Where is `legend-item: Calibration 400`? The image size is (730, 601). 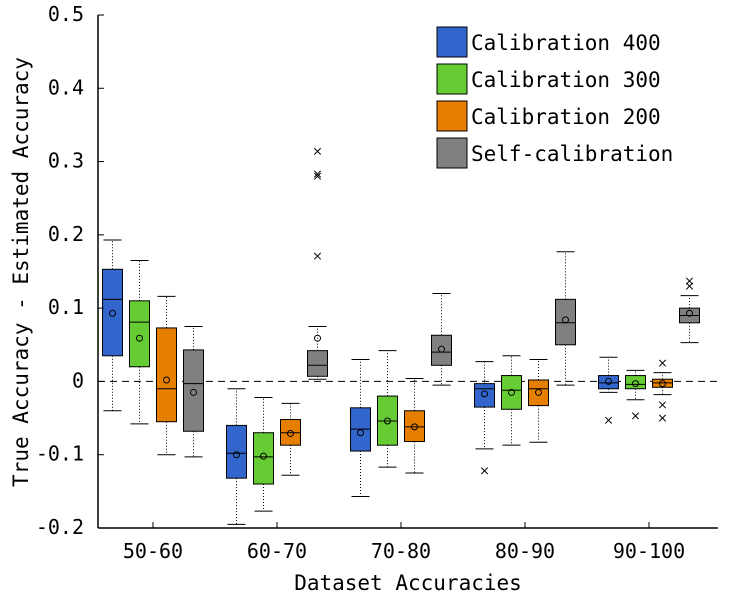
legend-item: Calibration 400 is located at coordinates (548, 42).